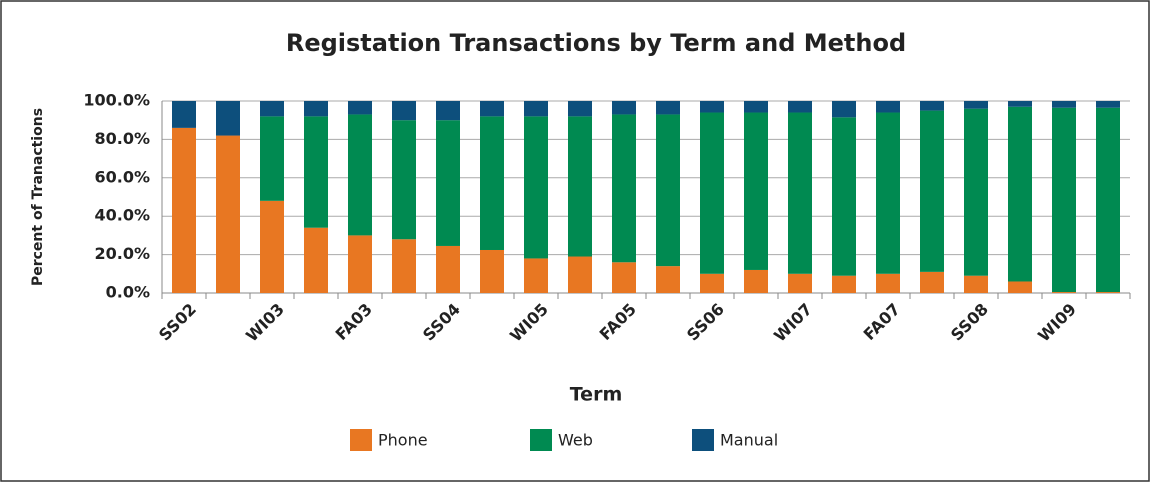  What do you see at coordinates (122, 253) in the screenshot?
I see `y-tick-label: 20.0%` at bounding box center [122, 253].